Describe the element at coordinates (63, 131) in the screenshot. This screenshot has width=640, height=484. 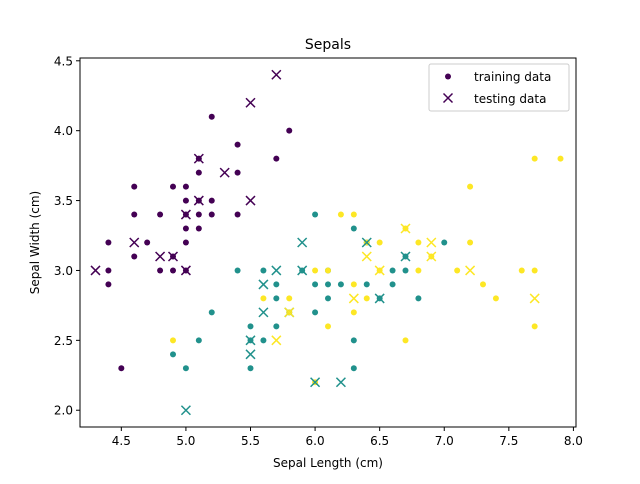
I see `y-tick-label: 4.0` at that location.